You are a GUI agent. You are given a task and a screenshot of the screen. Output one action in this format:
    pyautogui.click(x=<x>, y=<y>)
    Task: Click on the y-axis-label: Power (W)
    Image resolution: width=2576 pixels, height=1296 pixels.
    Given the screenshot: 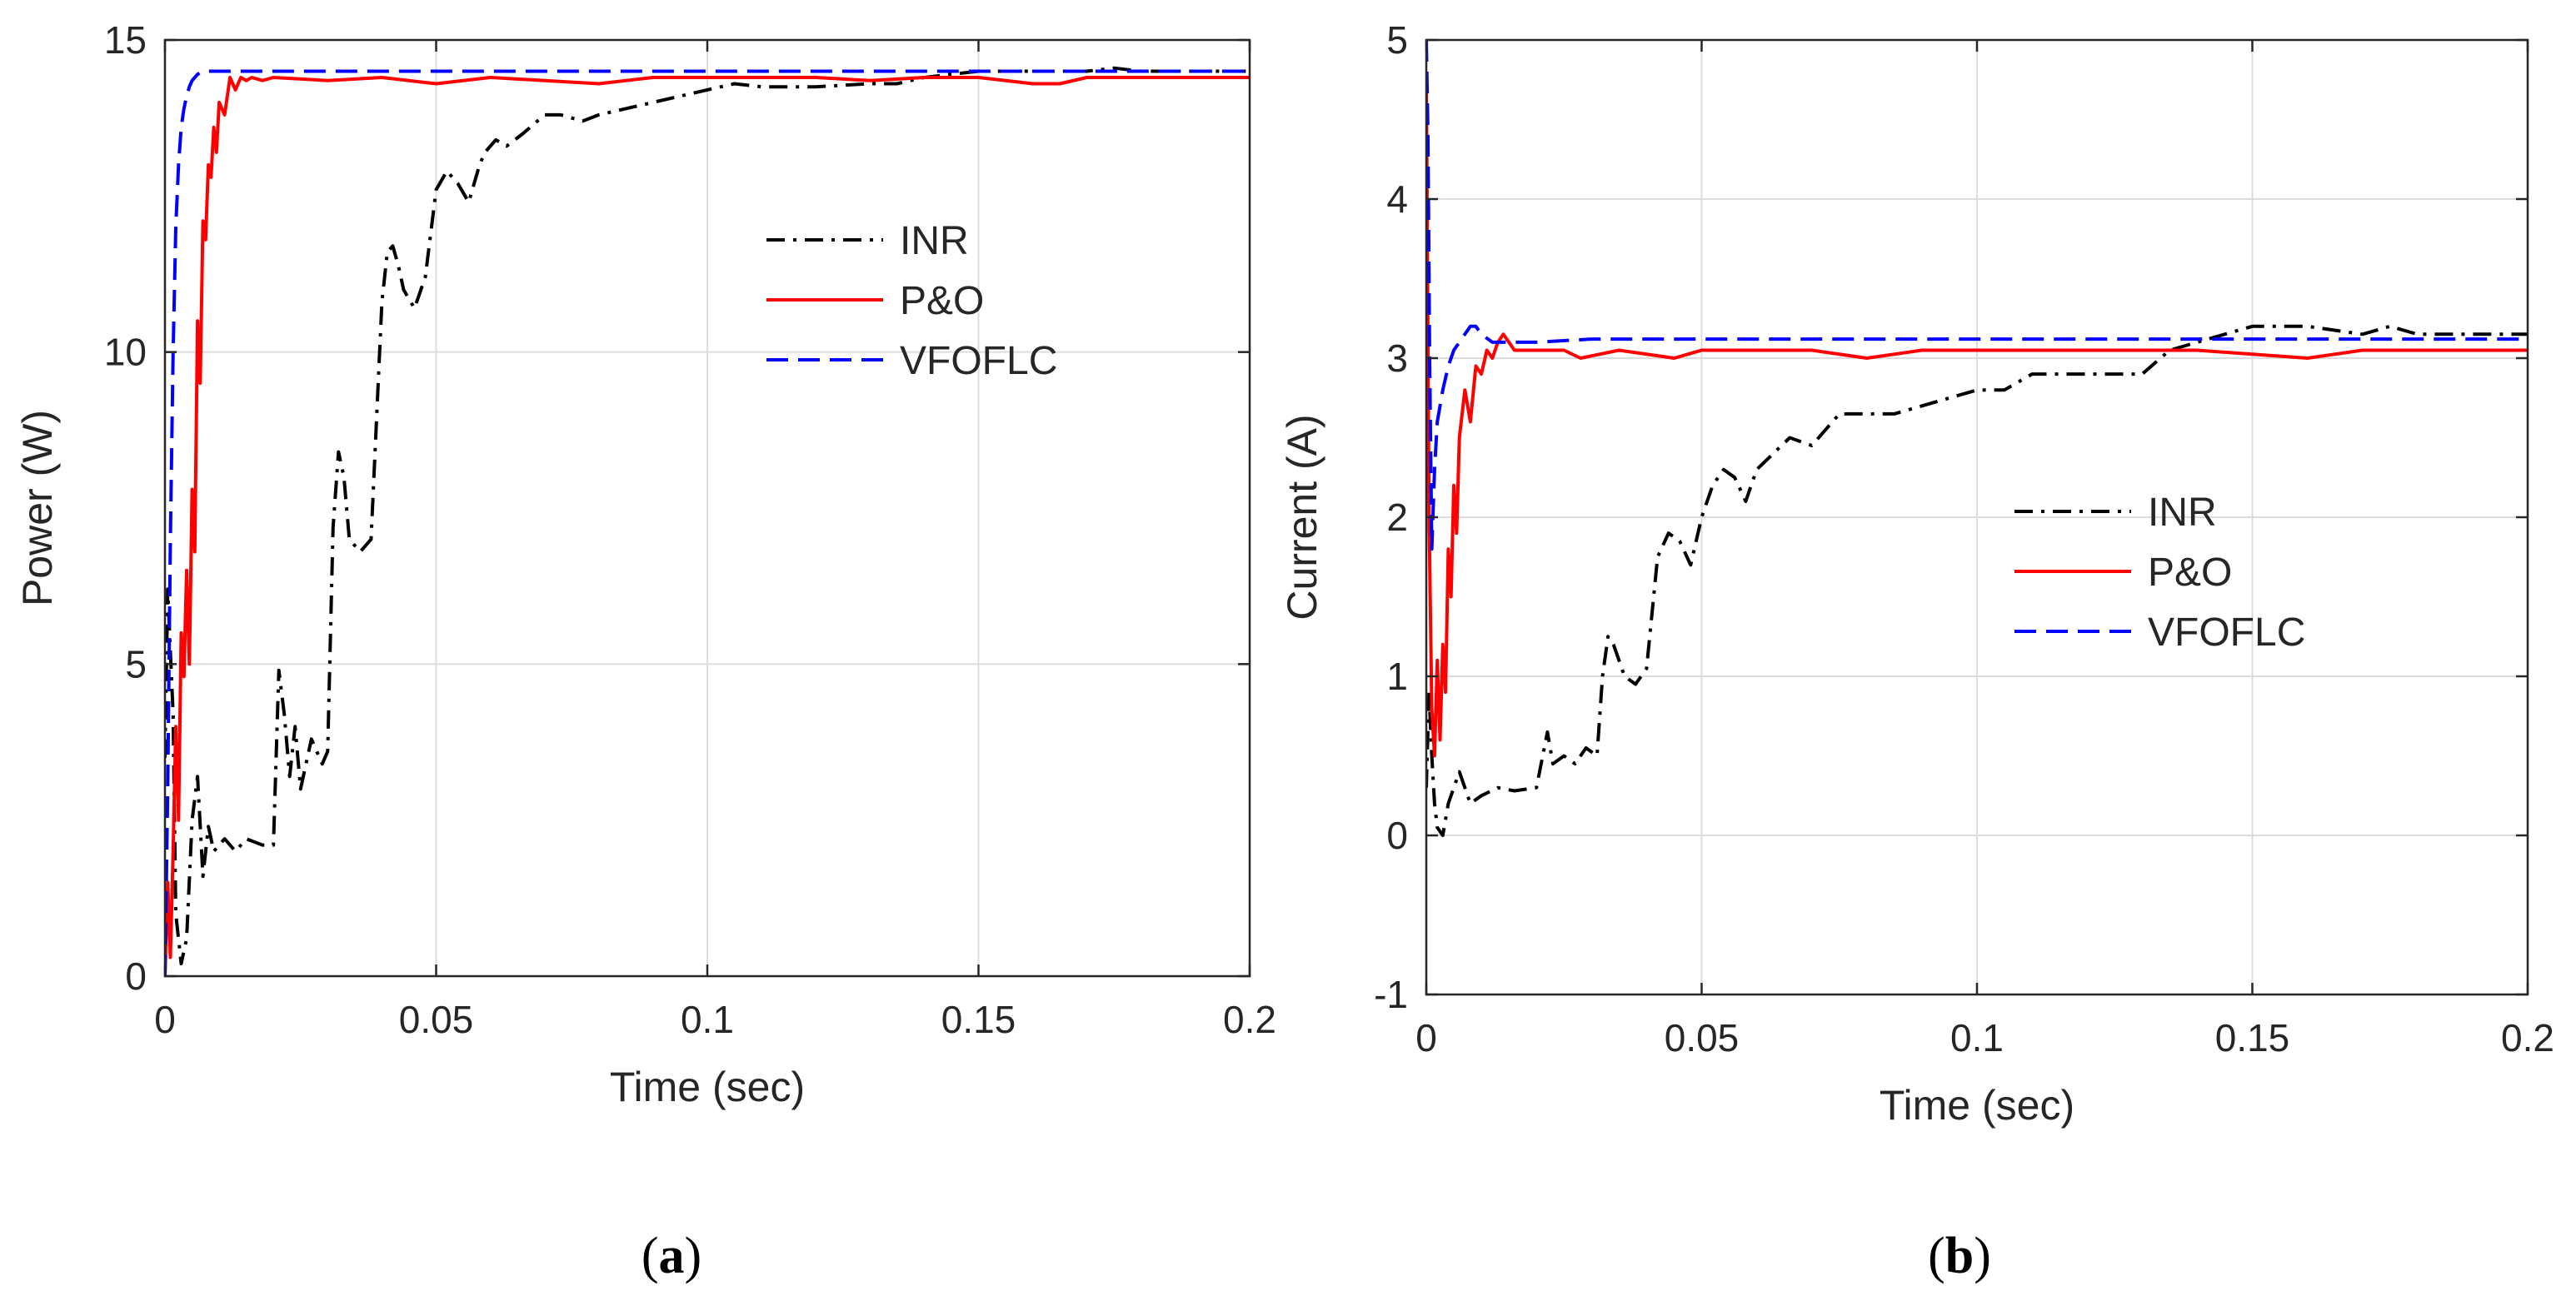 What is the action you would take?
    pyautogui.click(x=37, y=508)
    